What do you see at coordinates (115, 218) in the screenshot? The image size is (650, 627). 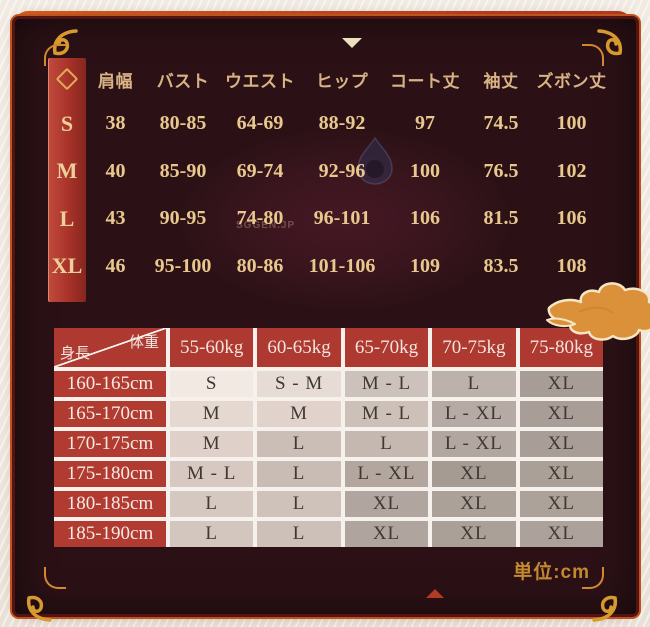 I see `measurement-value: 43` at bounding box center [115, 218].